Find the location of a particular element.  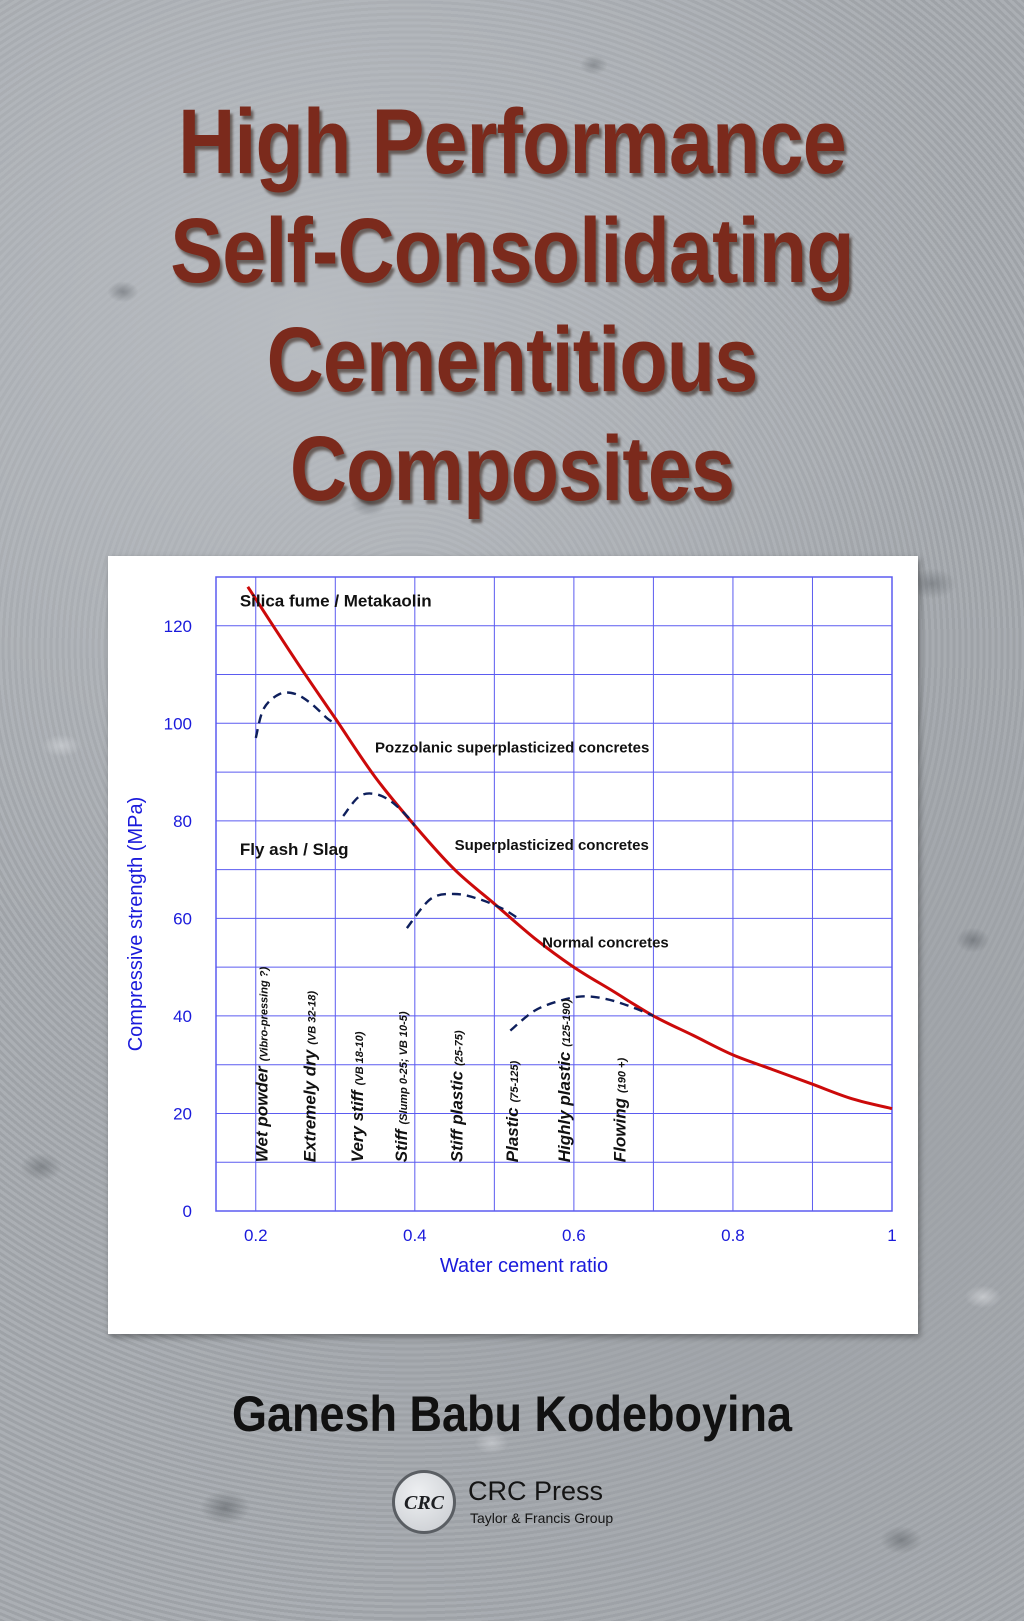

workability-main: Flowing is located at coordinates (620, 1129).